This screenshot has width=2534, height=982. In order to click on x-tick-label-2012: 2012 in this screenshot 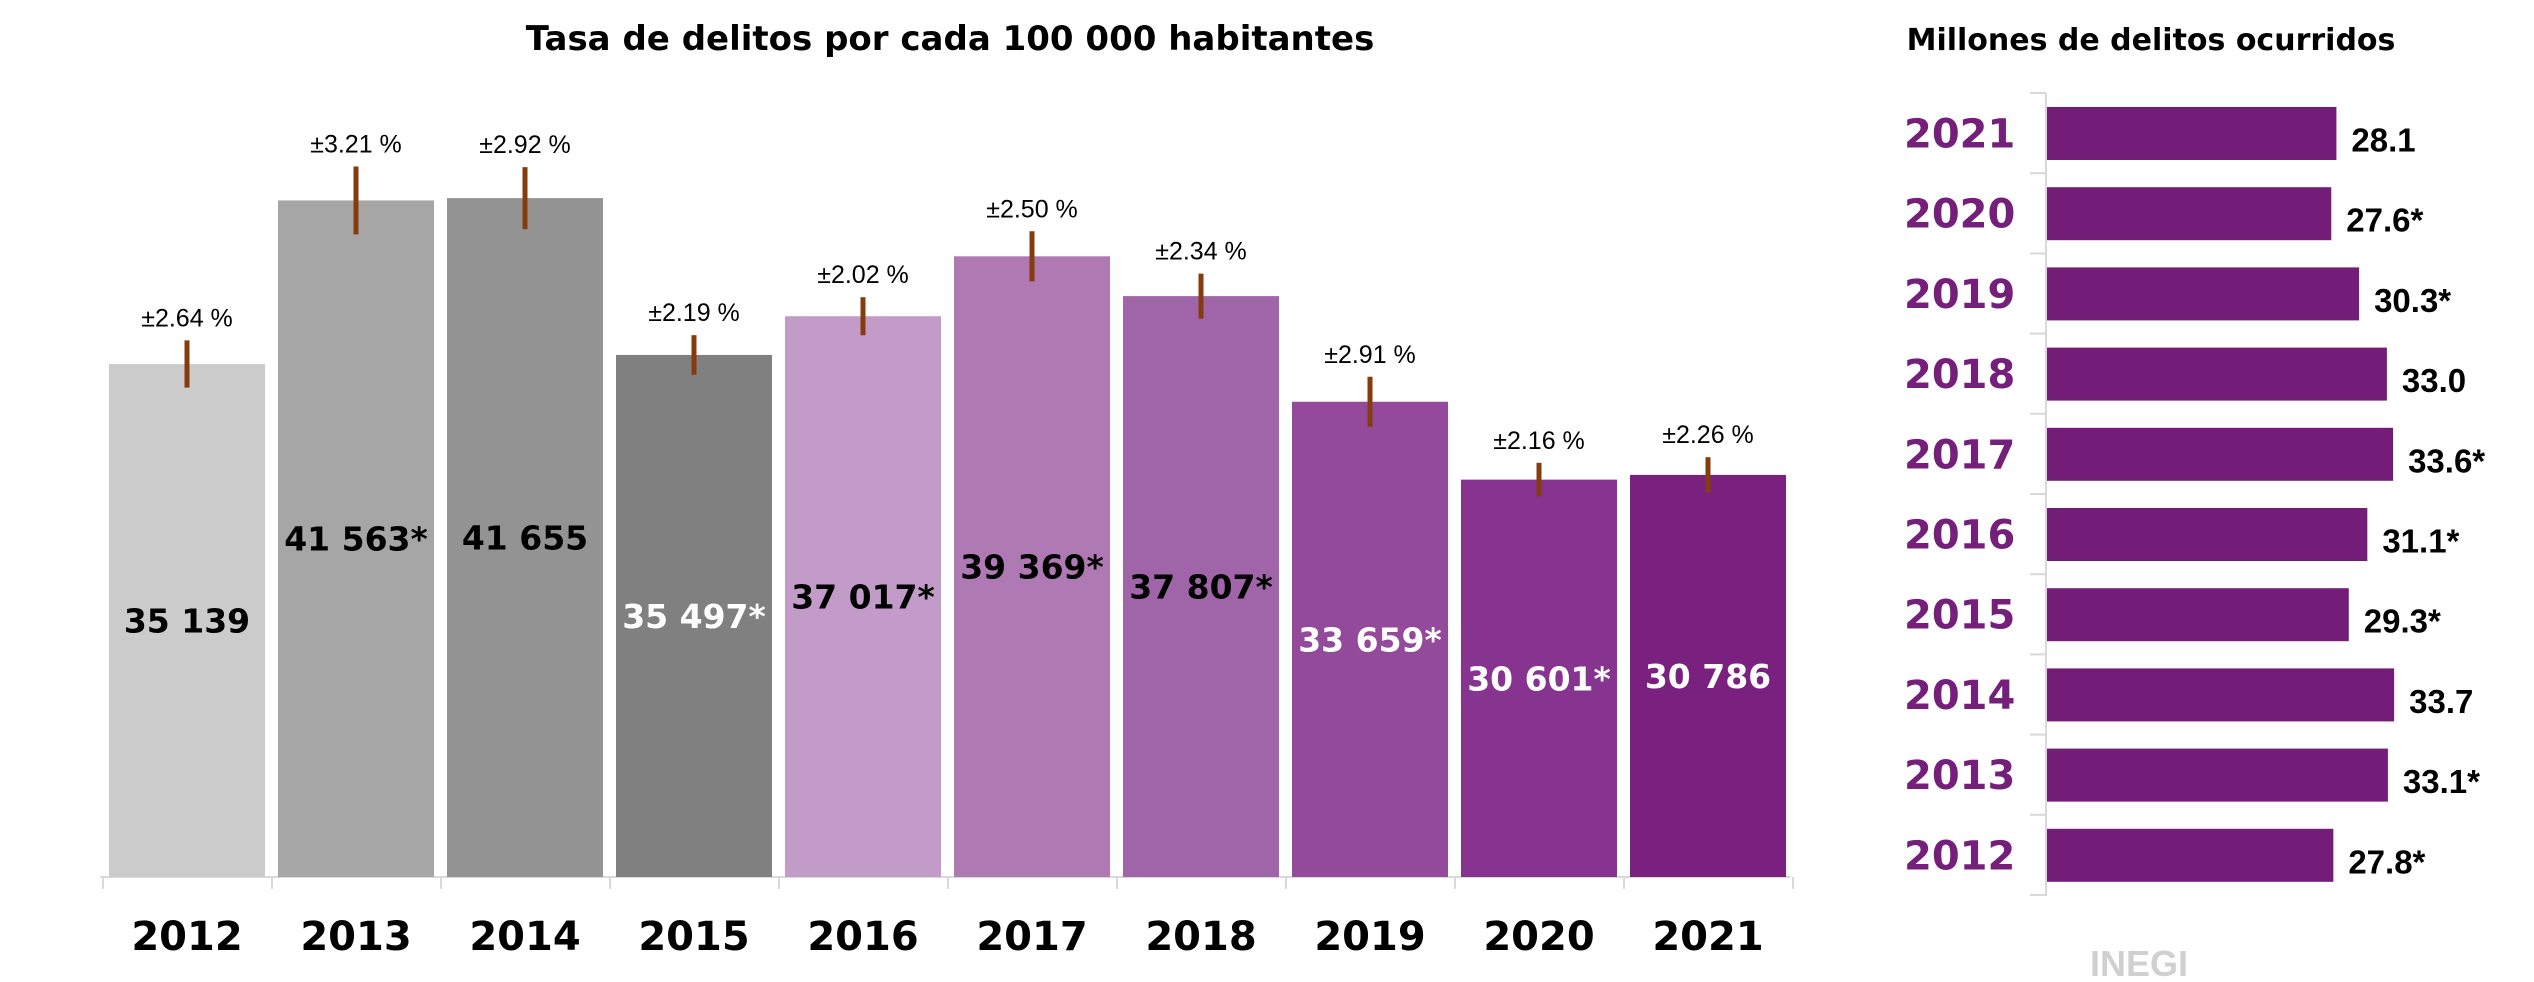, I will do `click(186, 937)`.